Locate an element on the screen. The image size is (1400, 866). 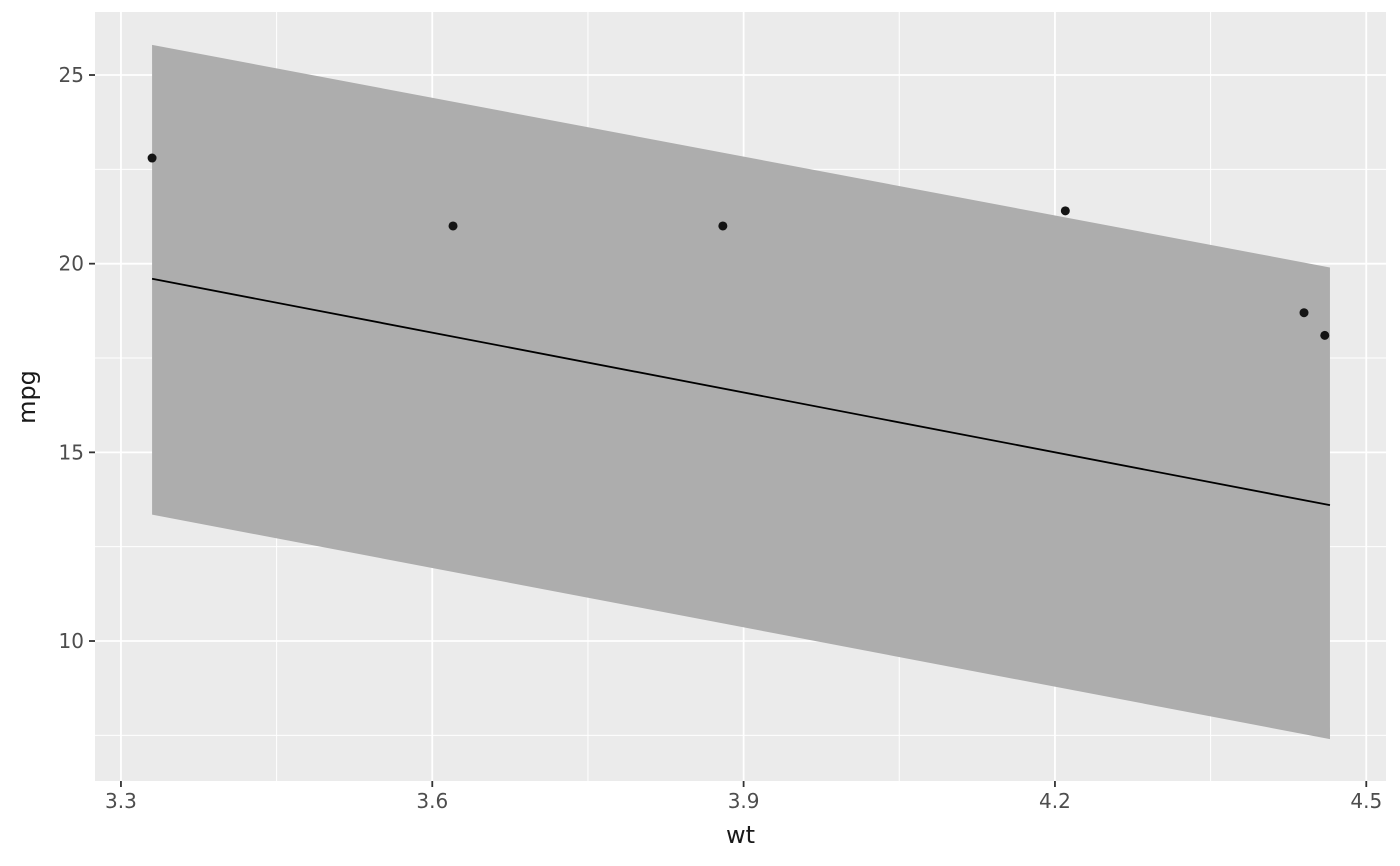
x-tick-label: 3.6 is located at coordinates (432, 801).